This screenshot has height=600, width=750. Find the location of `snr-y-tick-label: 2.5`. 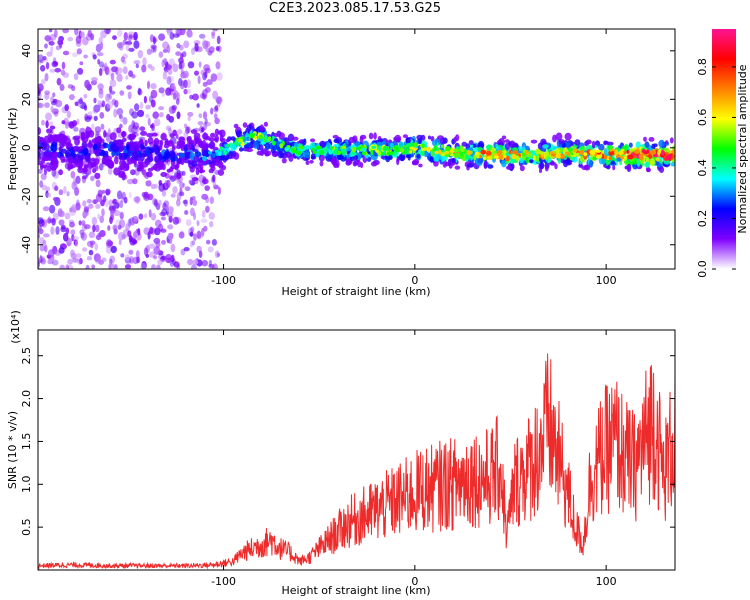

snr-y-tick-label: 2.5 is located at coordinates (26, 356).